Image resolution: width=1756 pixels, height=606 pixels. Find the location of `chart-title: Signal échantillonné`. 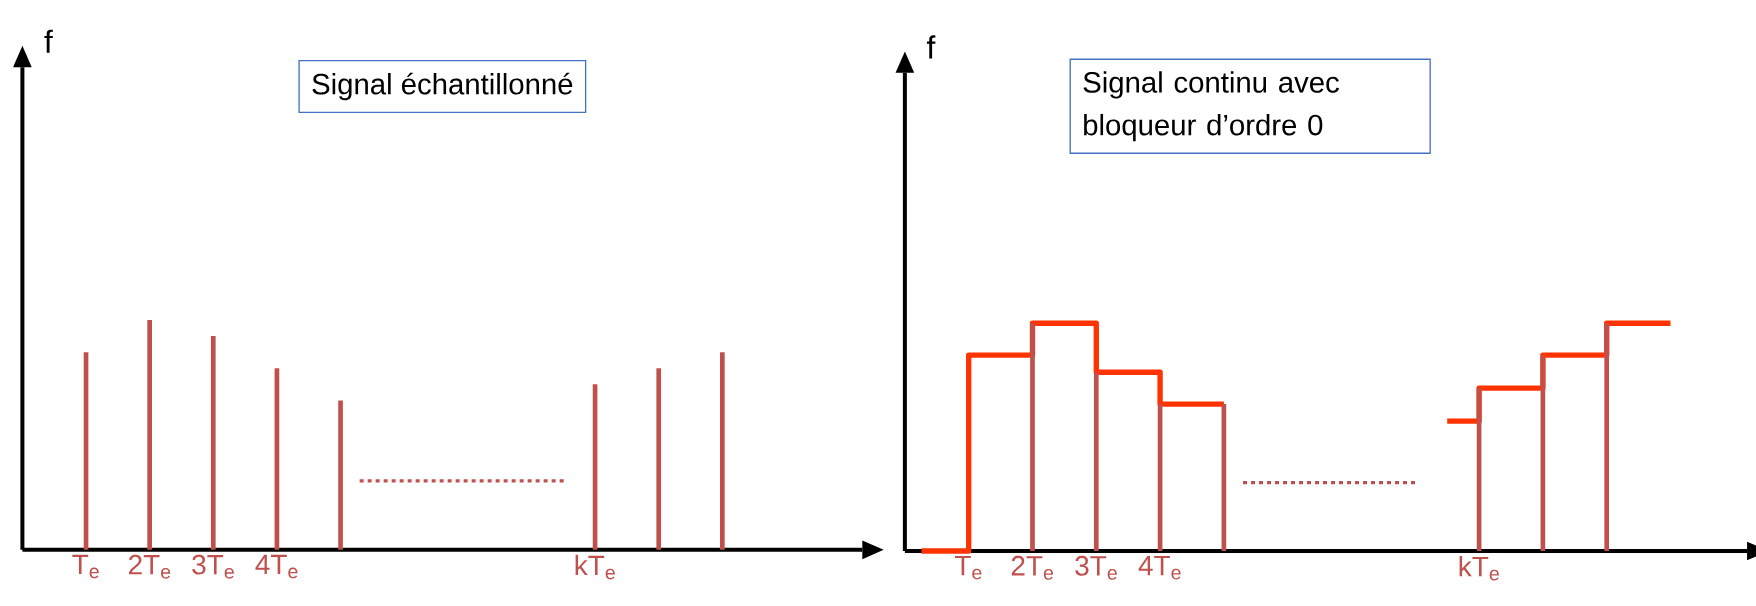

chart-title: Signal échantillonné is located at coordinates (442, 86).